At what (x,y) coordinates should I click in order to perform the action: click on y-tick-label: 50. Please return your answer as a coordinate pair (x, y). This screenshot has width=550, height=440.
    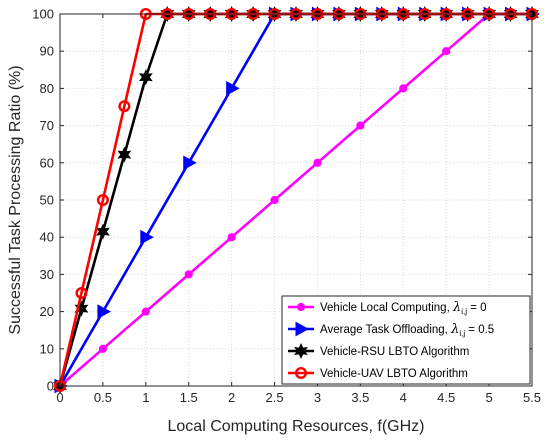
    Looking at the image, I should click on (47, 200).